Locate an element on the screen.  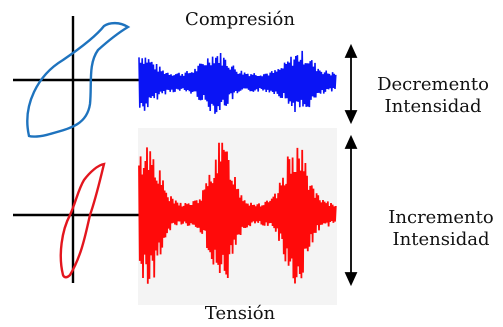
top-hysteresis-loop is located at coordinates (78, 79).